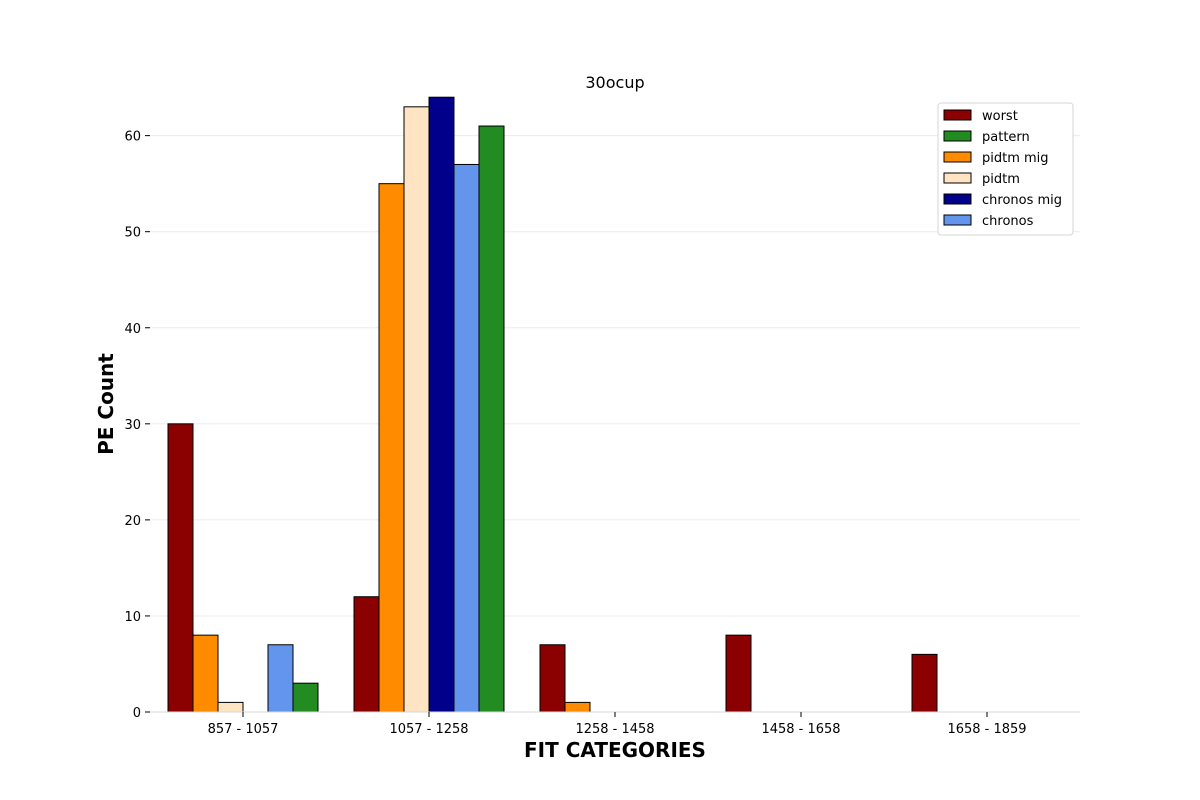 The height and width of the screenshot is (800, 1200). What do you see at coordinates (1015, 158) in the screenshot?
I see `legend-label-pidtm-mig: pidtm mig` at bounding box center [1015, 158].